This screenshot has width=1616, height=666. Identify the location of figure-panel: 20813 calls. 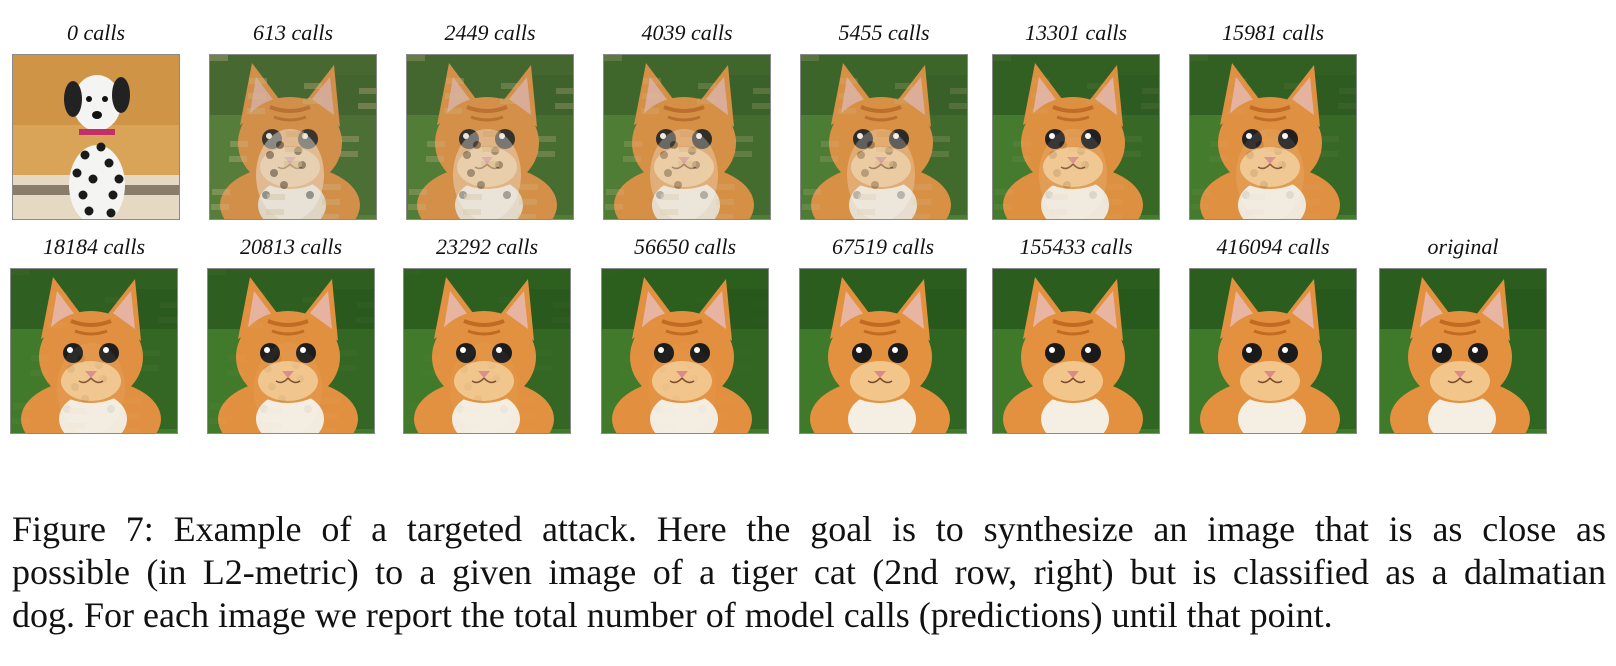
(291, 334).